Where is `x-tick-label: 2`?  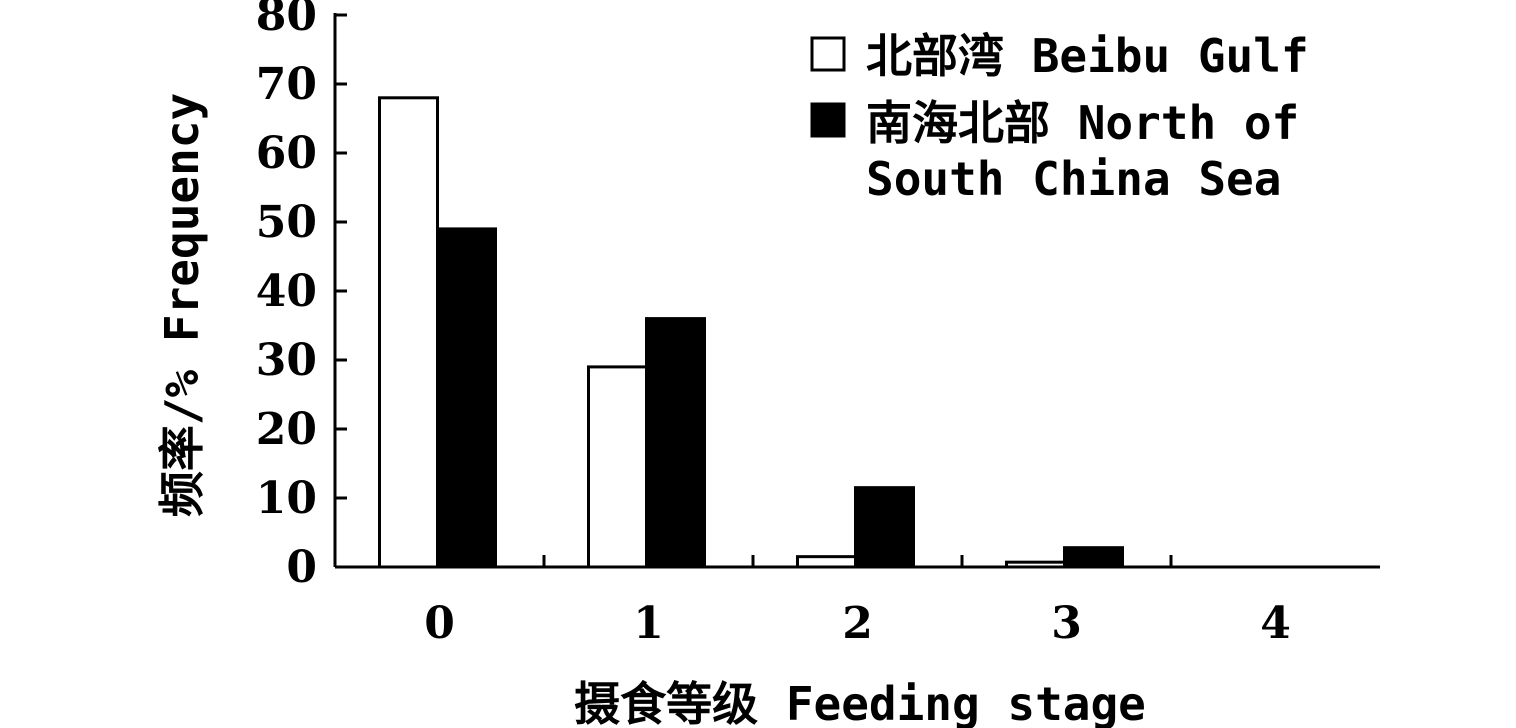 x-tick-label: 2 is located at coordinates (857, 623).